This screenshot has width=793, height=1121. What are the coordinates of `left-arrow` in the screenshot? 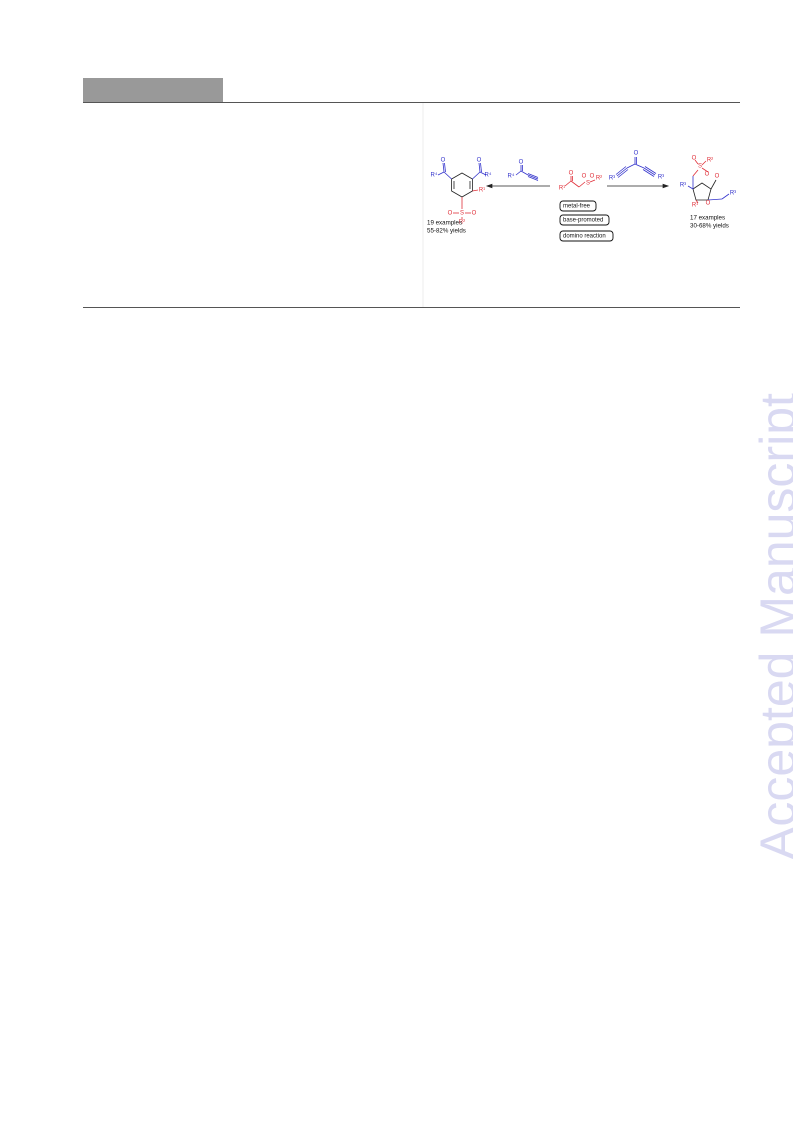 It's located at (517, 186).